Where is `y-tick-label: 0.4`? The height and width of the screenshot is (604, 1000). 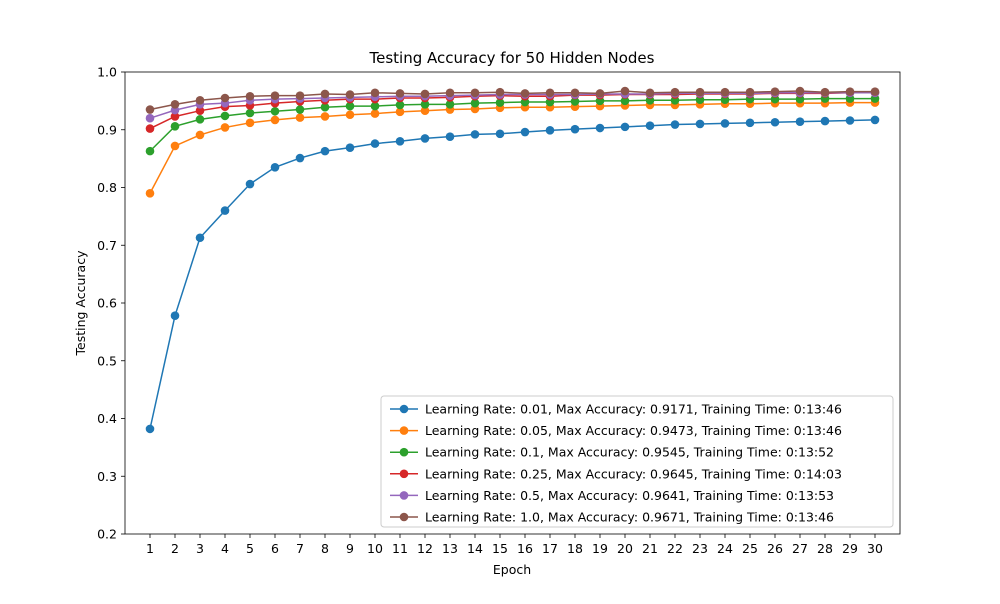 y-tick-label: 0.4 is located at coordinates (107, 418).